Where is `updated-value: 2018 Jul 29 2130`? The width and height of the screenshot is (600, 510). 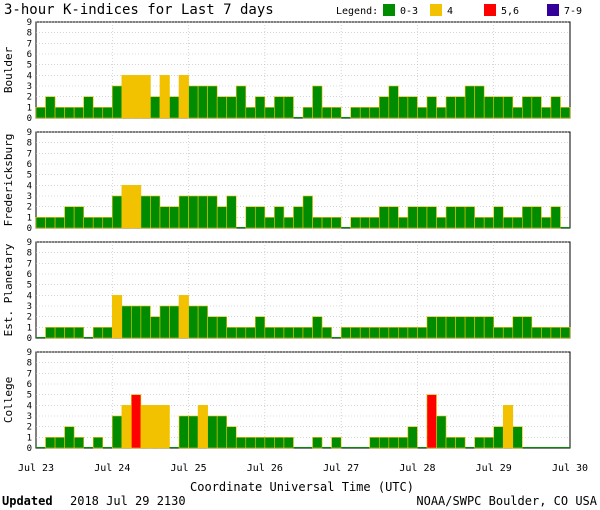 updated-value: 2018 Jul 29 2130 is located at coordinates (128, 501).